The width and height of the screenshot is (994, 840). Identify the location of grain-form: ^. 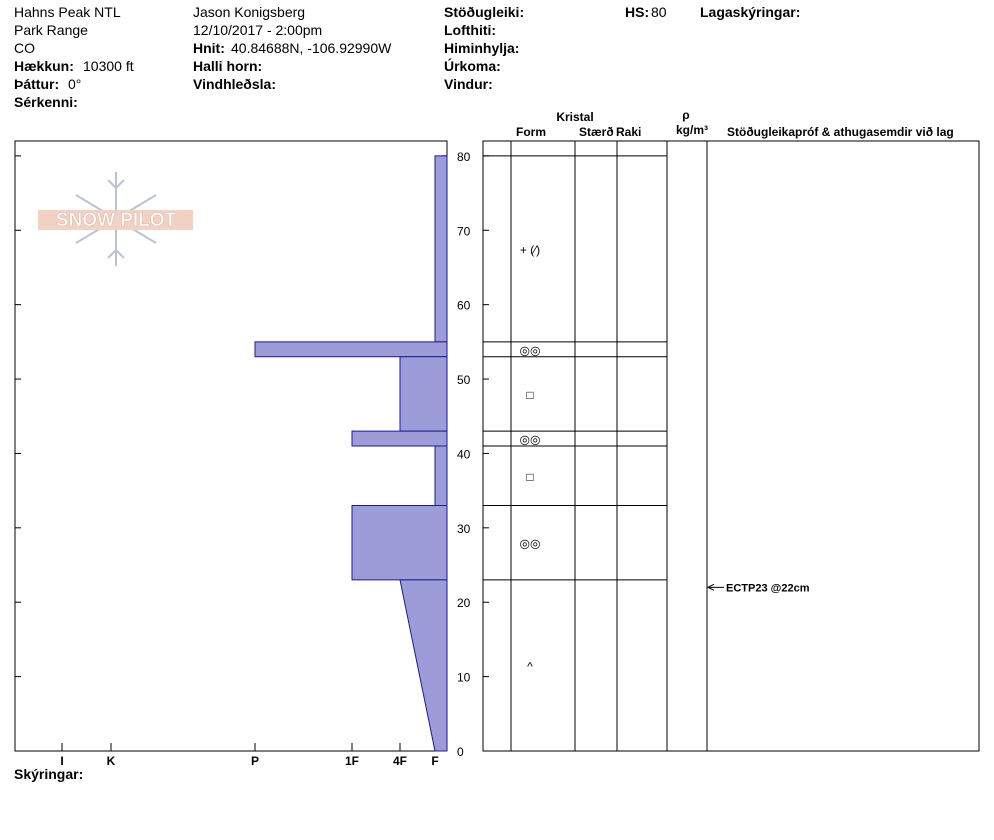
(530, 666).